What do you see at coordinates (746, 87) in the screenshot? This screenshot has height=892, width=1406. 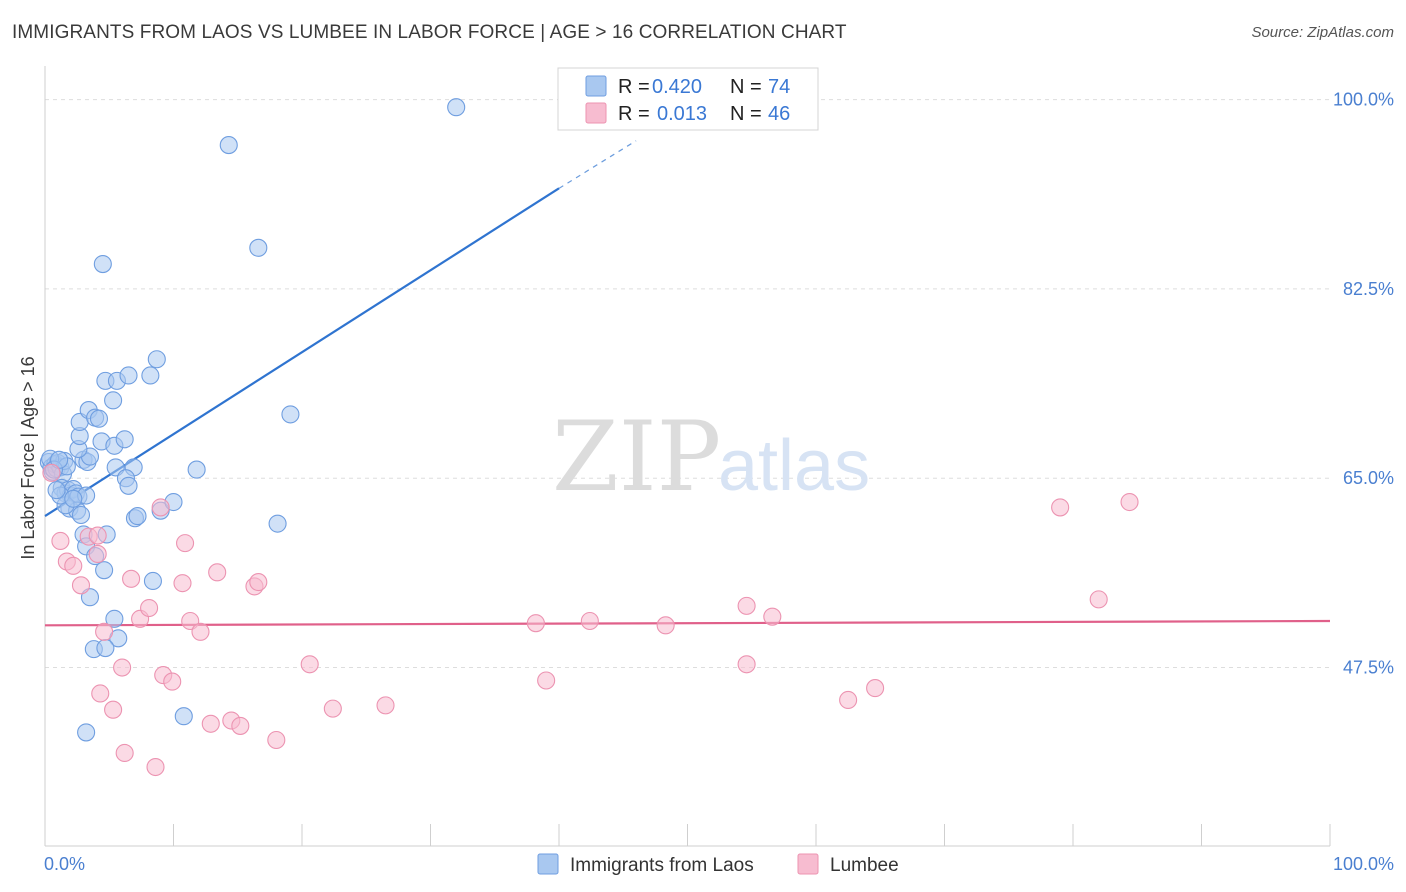 I see `legend-n-label-laos: N =` at bounding box center [746, 87].